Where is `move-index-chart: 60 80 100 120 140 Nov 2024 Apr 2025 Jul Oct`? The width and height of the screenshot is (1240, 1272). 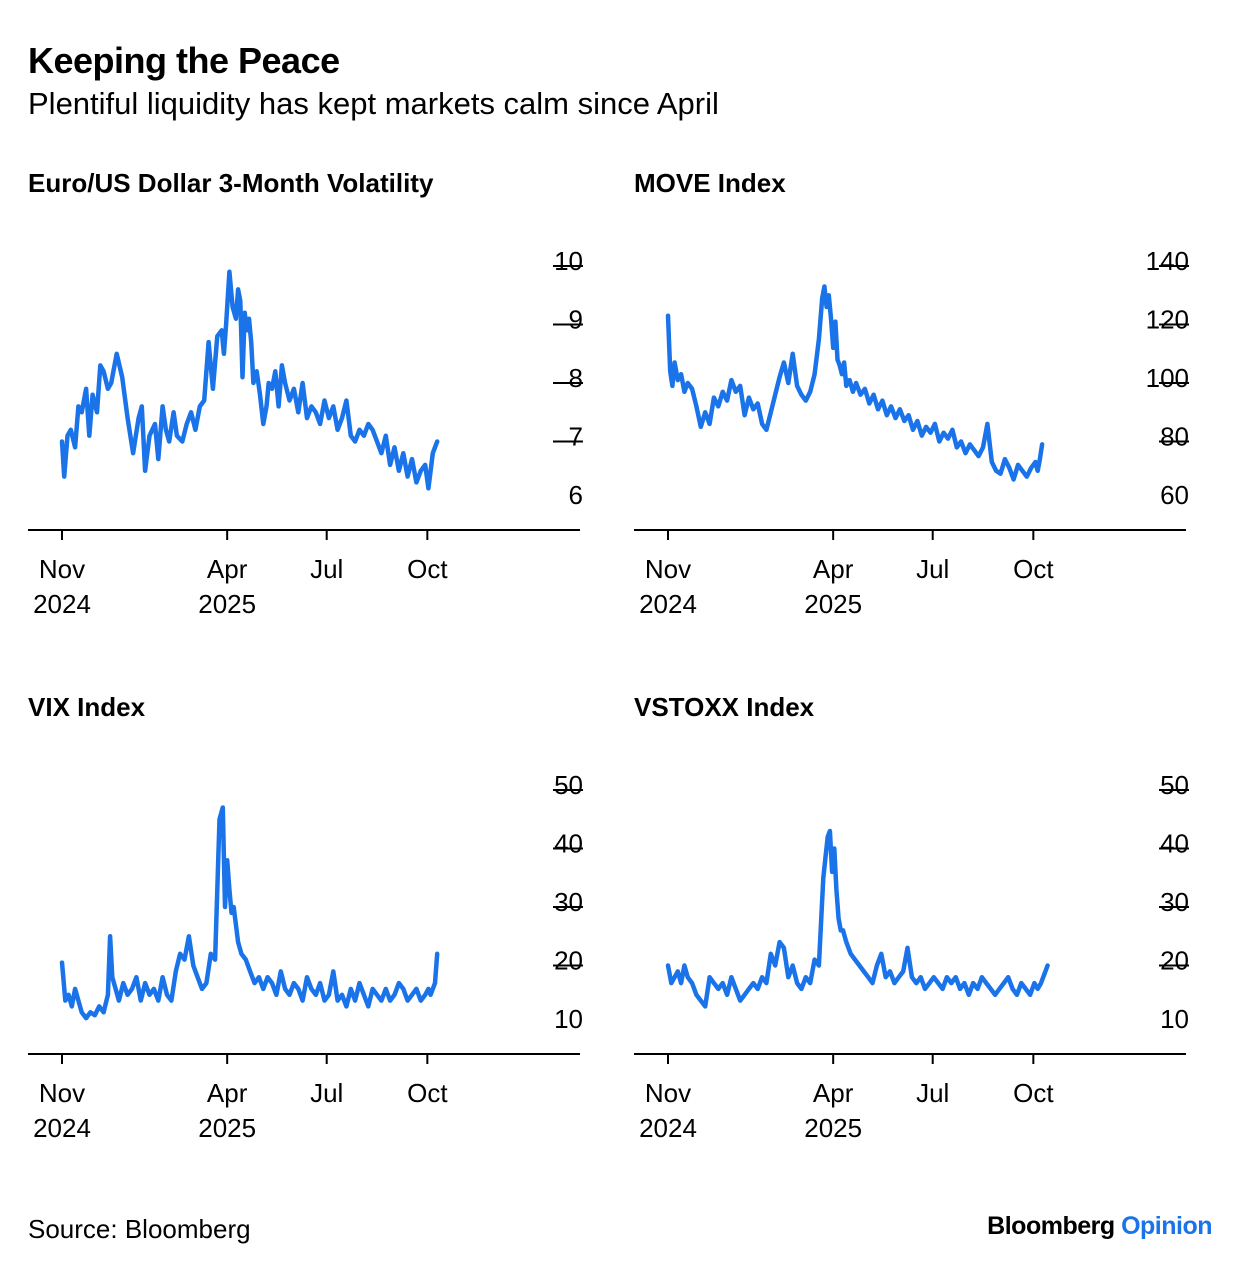
move-index-chart: 60 80 100 120 140 Nov 2024 Apr 2025 Jul Oct is located at coordinates (911, 432).